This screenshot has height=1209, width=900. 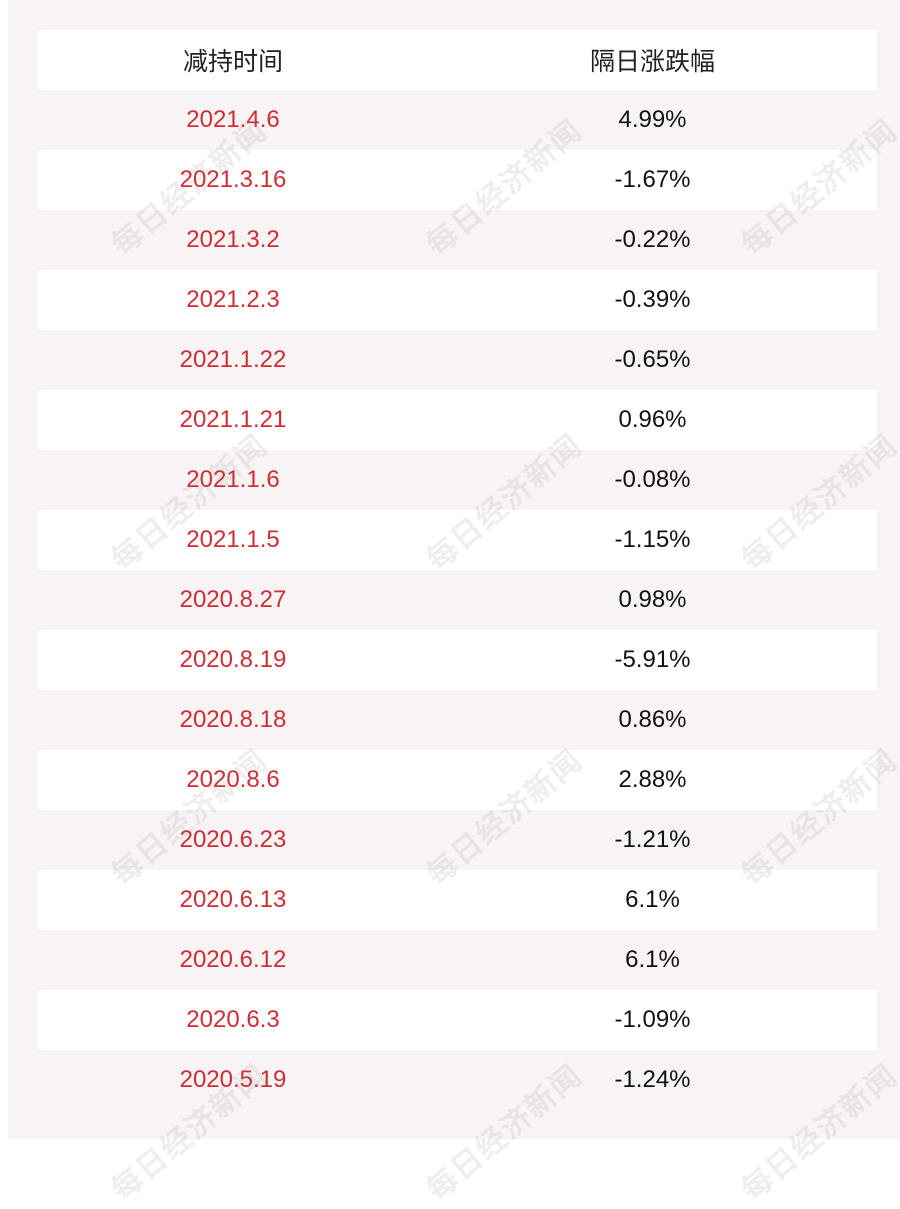 What do you see at coordinates (233, 359) in the screenshot?
I see `date-cell: 2021.1.22` at bounding box center [233, 359].